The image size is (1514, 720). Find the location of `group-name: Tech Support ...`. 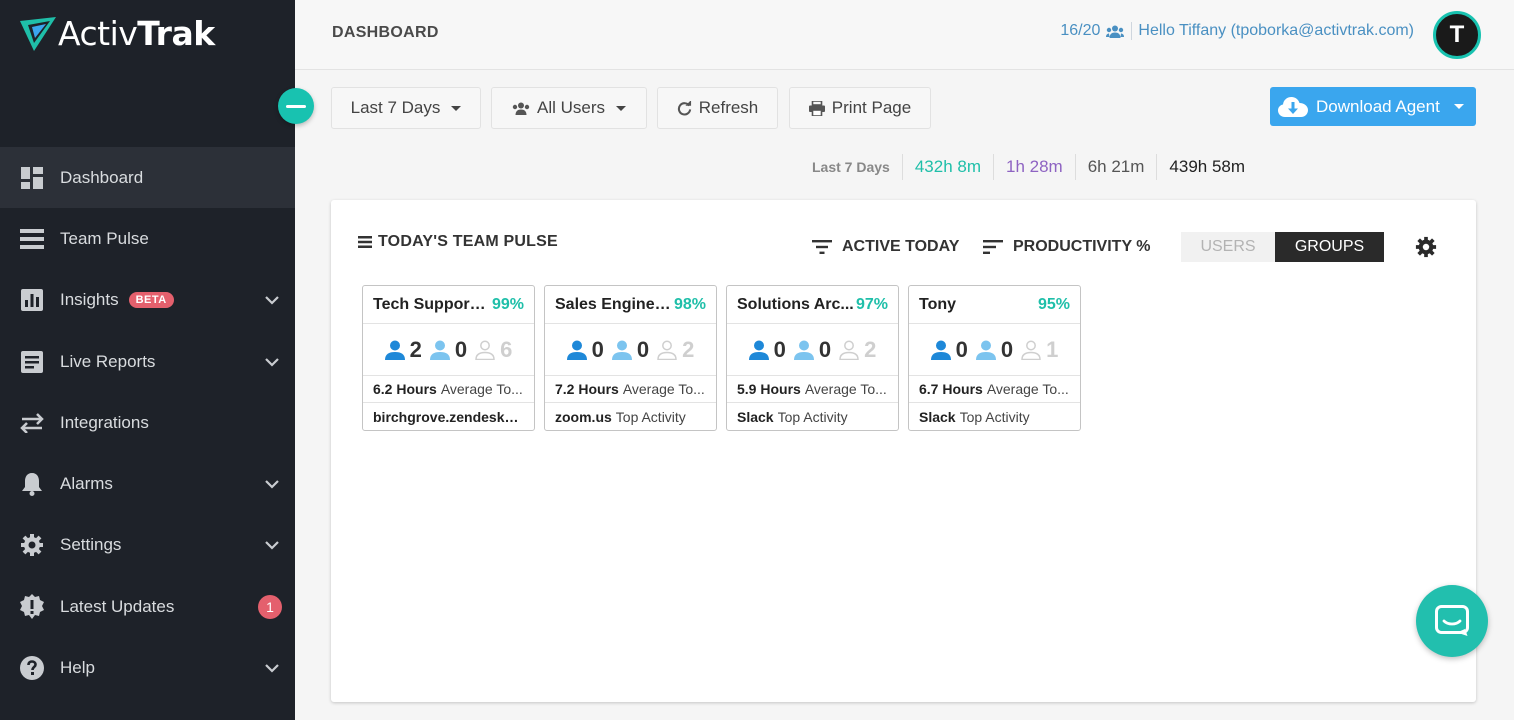

group-name: Tech Support ... is located at coordinates (431, 304).